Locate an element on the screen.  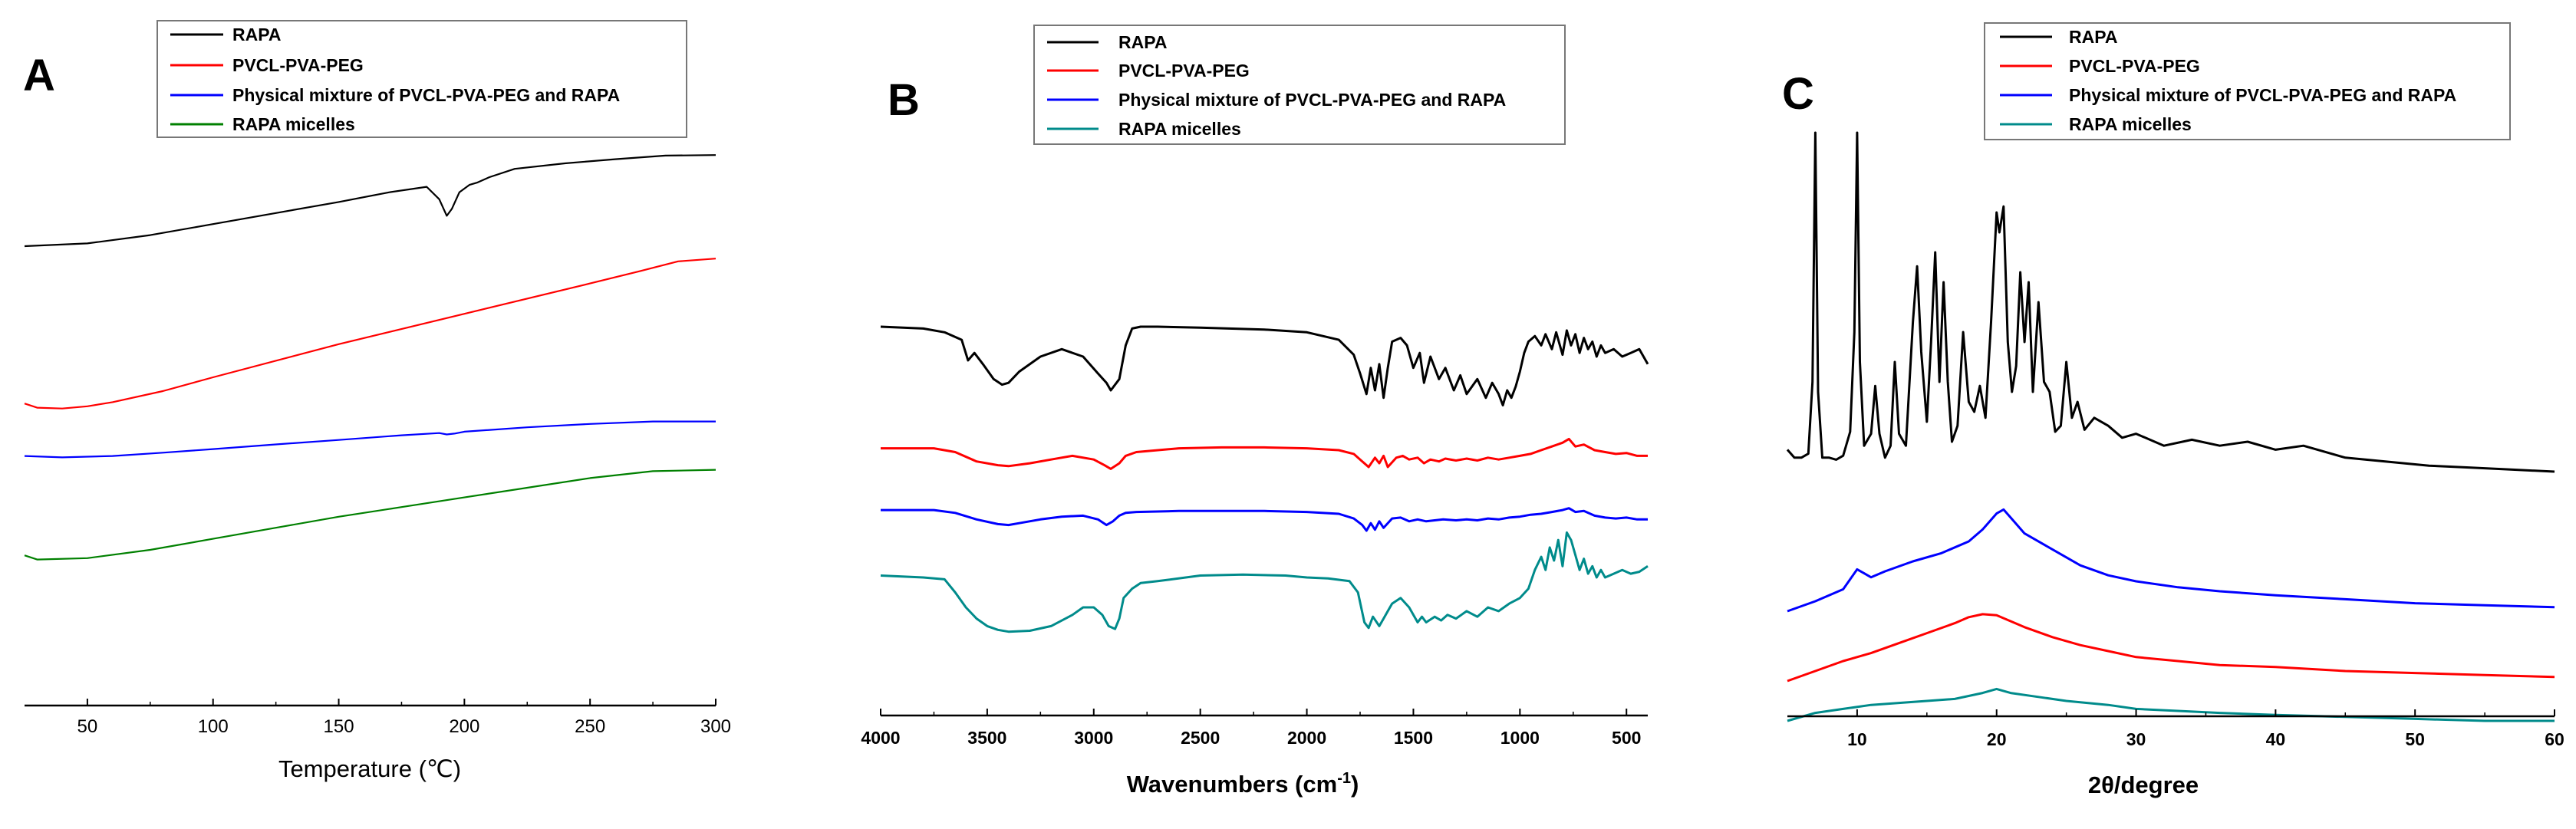
series-c-pvcl-pva-peg is located at coordinates (2171, 648).